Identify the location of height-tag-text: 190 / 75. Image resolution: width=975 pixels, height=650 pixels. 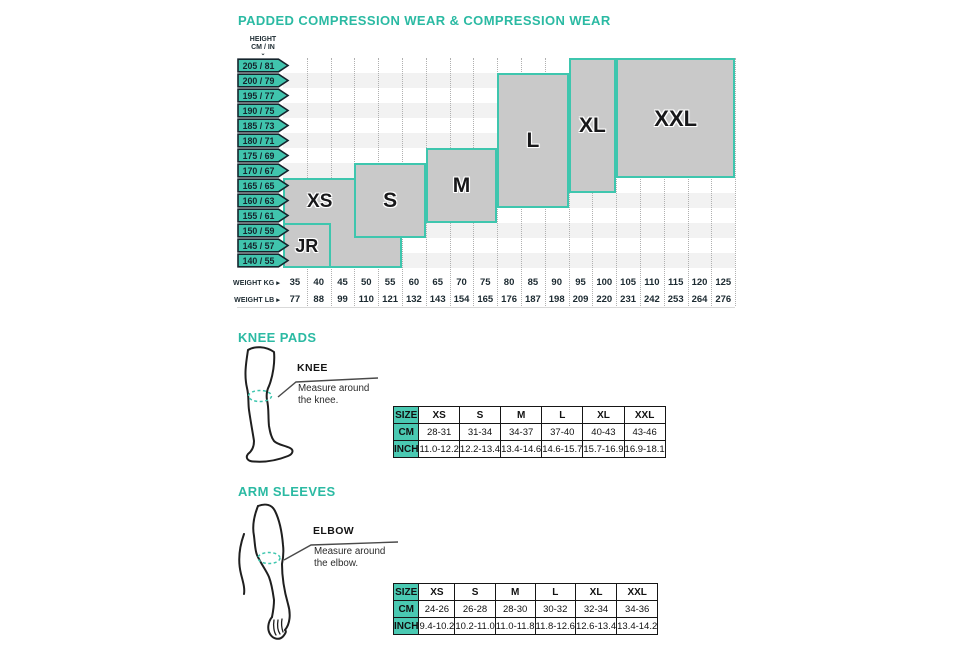
(259, 111).